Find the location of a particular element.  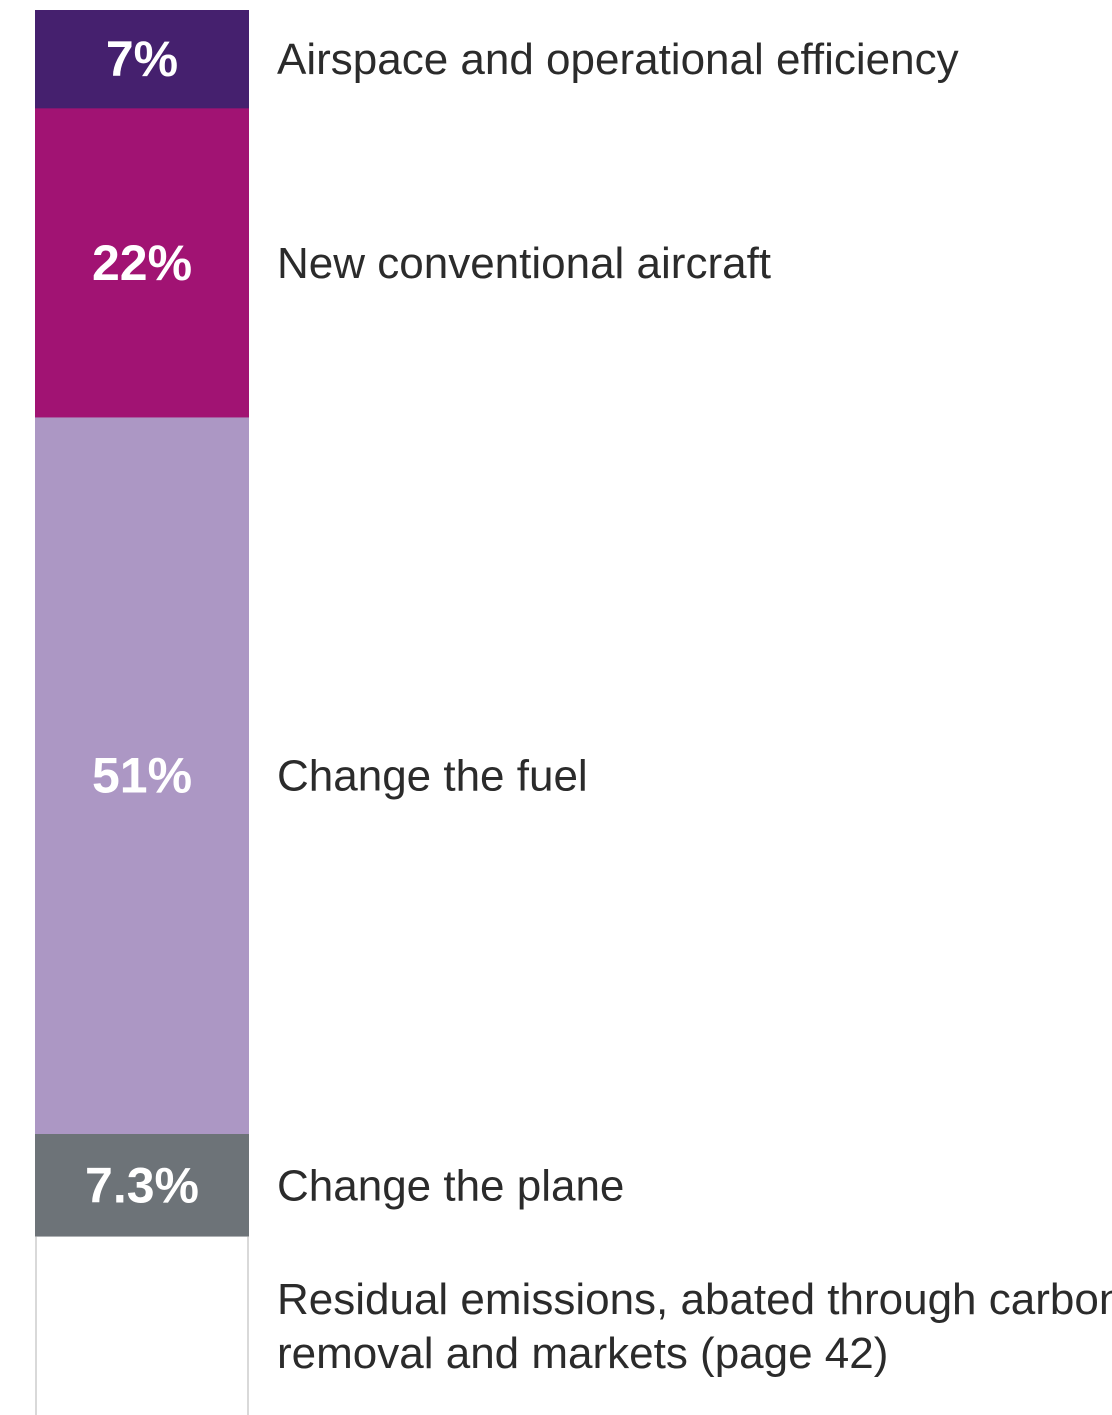

segment-label-4: Change the plane is located at coordinates (450, 1185).